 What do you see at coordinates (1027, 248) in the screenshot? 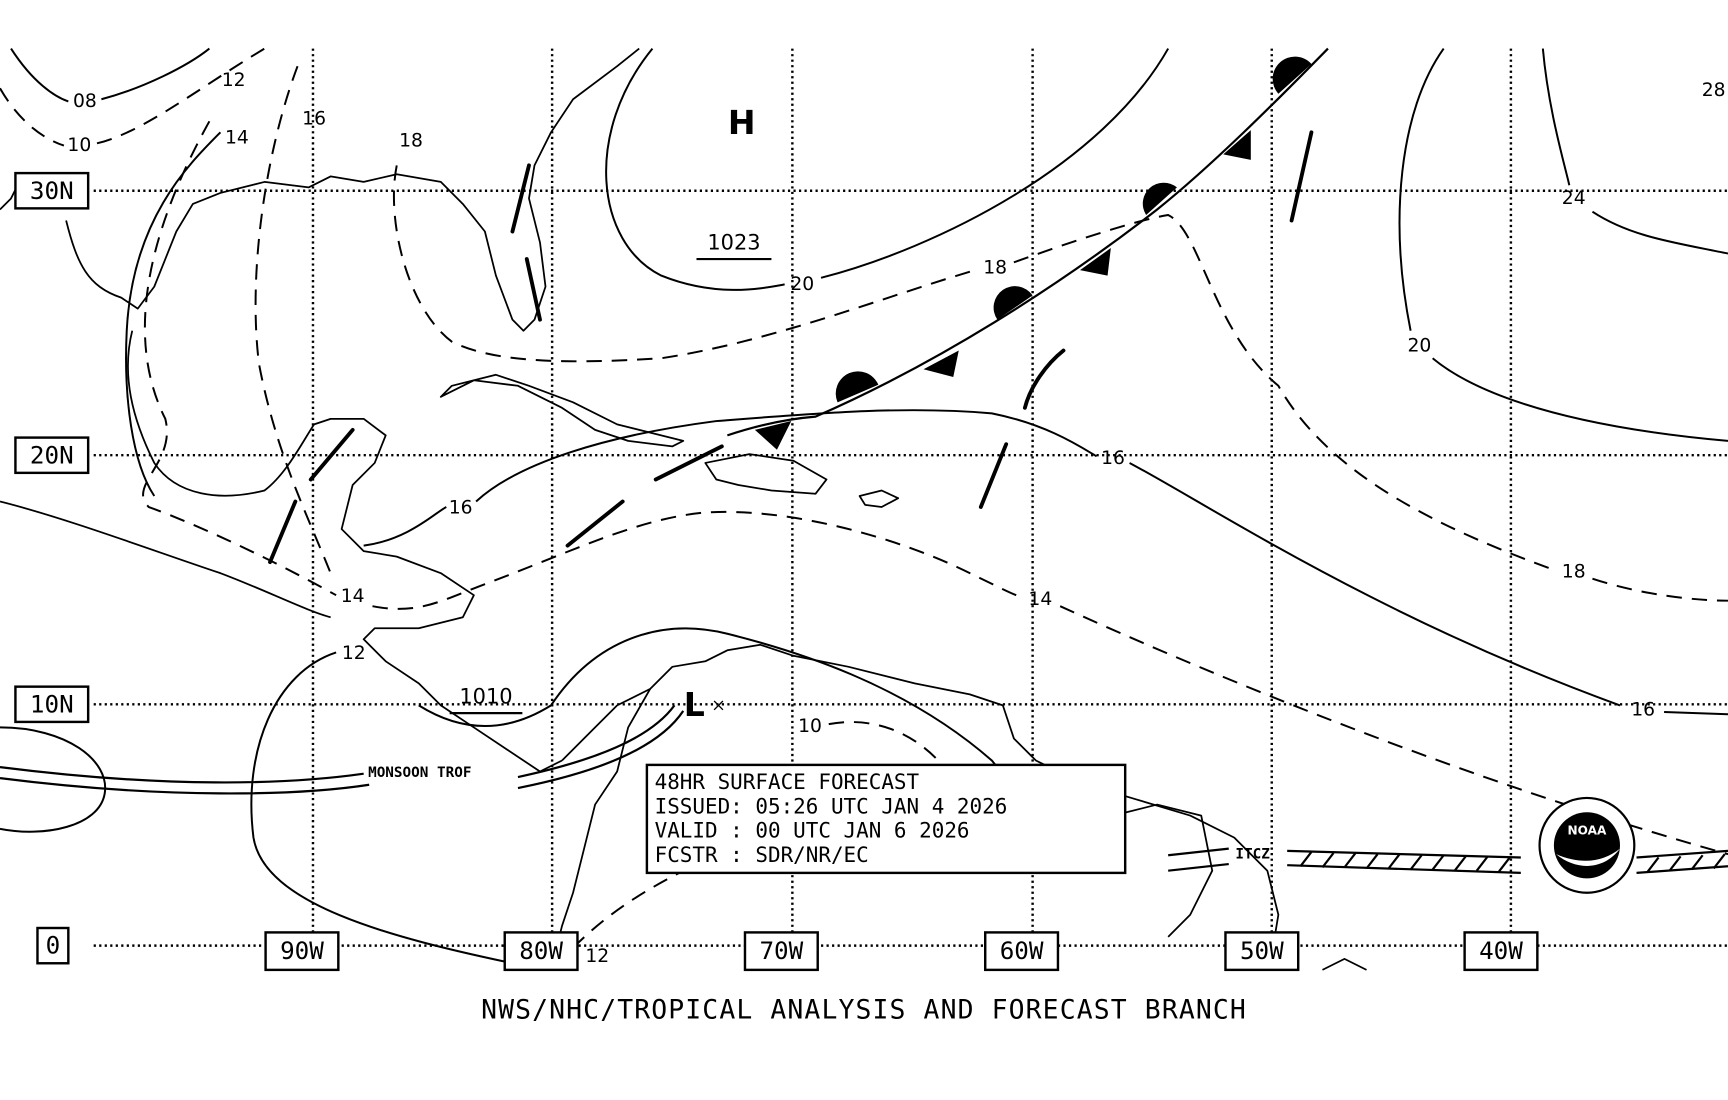
I see `frontal-boundary` at bounding box center [1027, 248].